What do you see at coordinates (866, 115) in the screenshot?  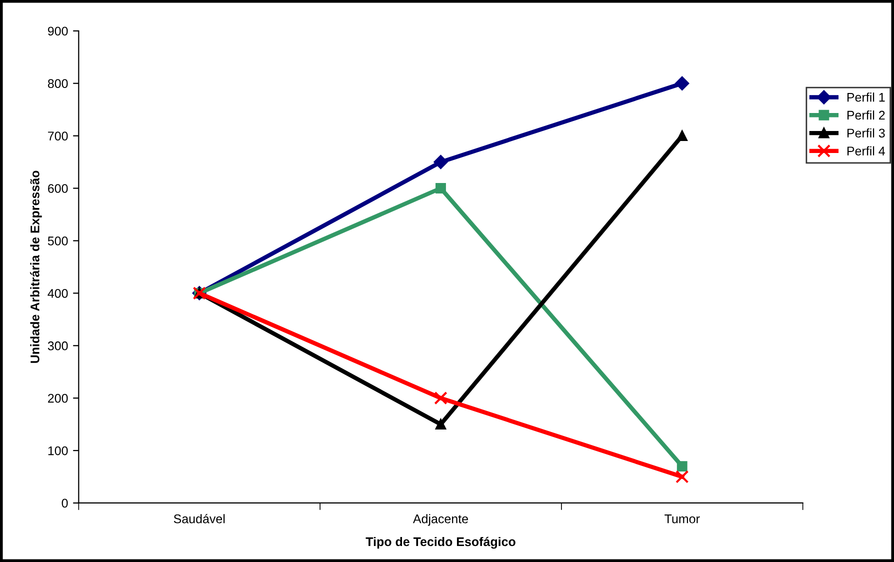 I see `legend-label: Perfil 2` at bounding box center [866, 115].